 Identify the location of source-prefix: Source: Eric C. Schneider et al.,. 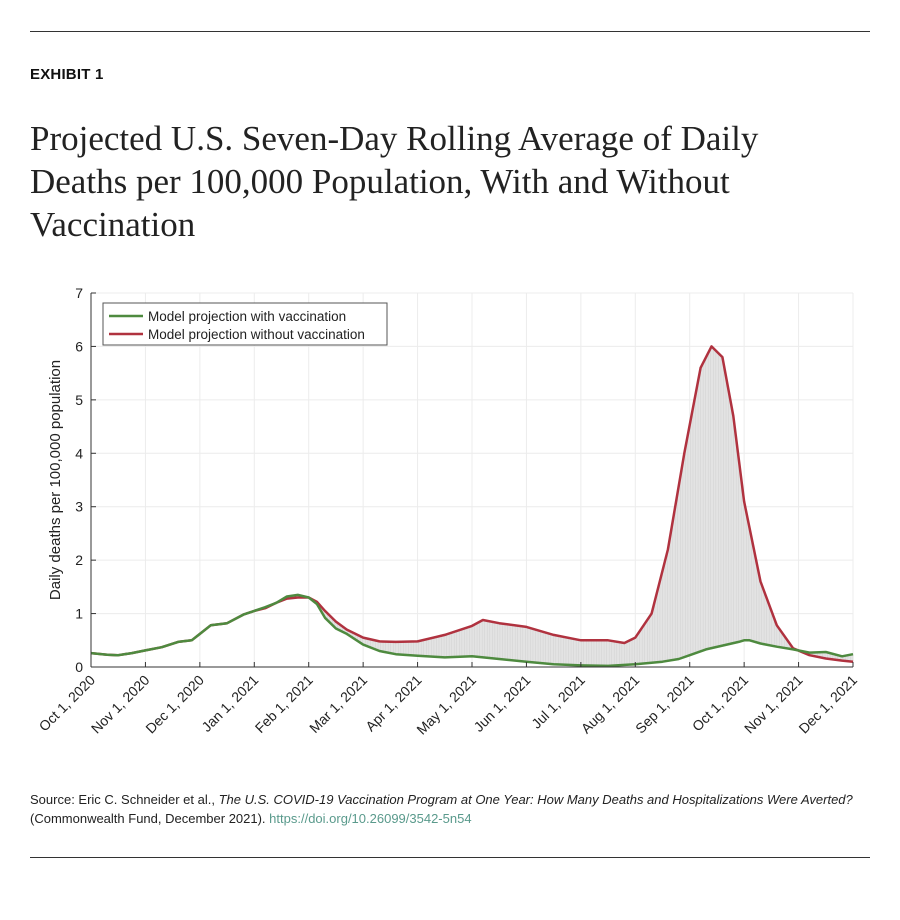
(124, 799).